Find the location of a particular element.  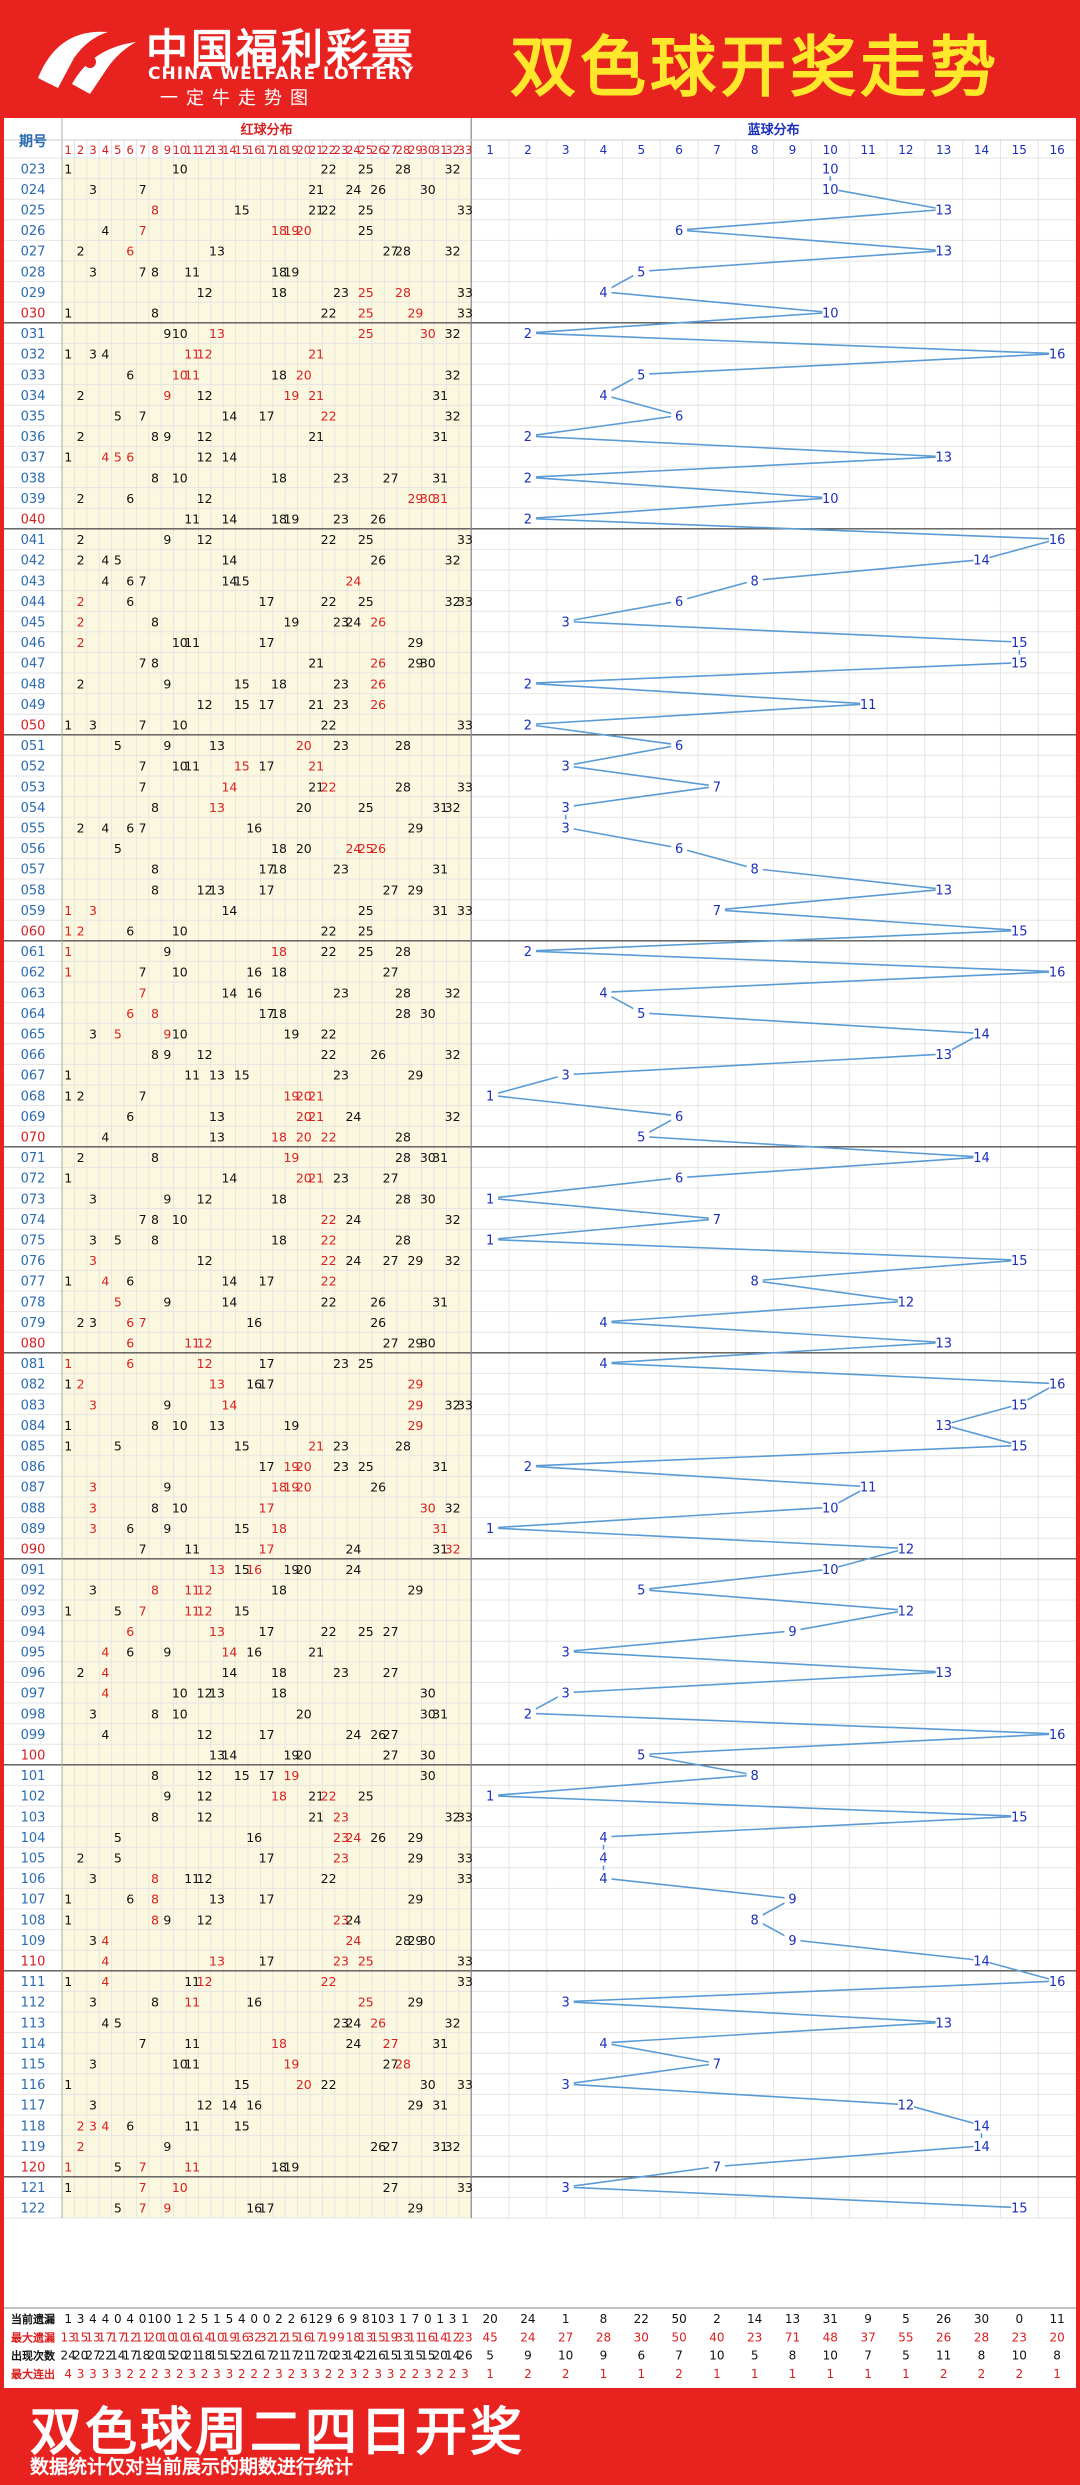

blue-ball-value: 11 is located at coordinates (868, 1488).